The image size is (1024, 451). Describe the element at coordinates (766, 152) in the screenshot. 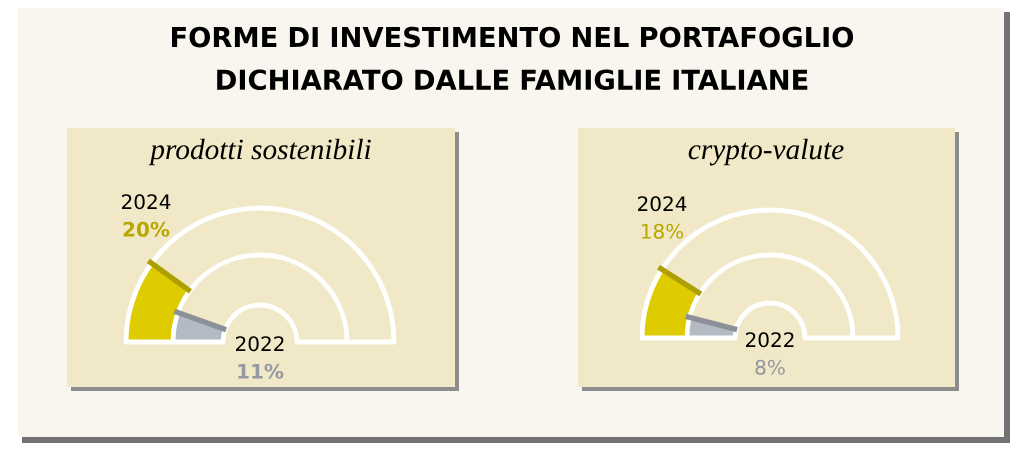

I see `text: crypto-valute` at that location.